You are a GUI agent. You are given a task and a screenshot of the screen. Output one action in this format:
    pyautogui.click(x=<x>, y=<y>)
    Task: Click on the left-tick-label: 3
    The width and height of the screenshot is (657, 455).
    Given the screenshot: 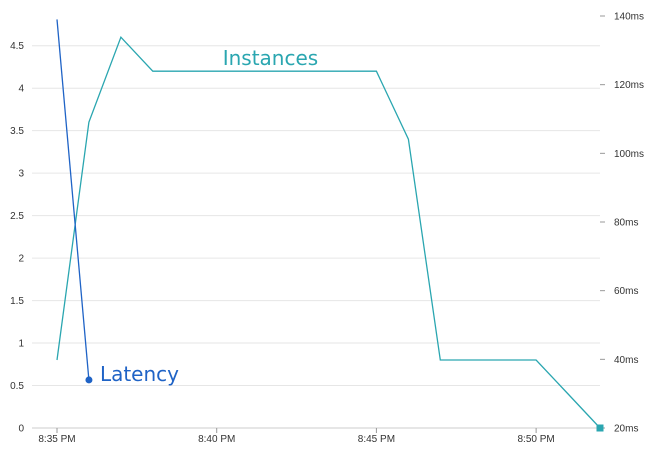 What is the action you would take?
    pyautogui.click(x=21, y=174)
    